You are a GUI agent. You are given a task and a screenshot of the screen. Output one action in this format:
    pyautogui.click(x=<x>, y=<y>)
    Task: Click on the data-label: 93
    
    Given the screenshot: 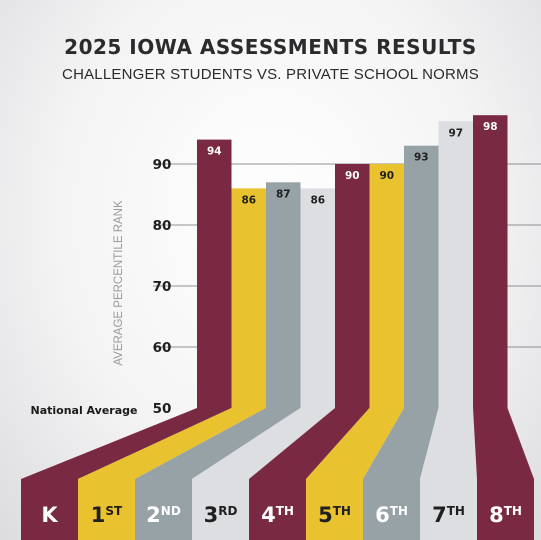 What is the action you would take?
    pyautogui.click(x=421, y=158)
    